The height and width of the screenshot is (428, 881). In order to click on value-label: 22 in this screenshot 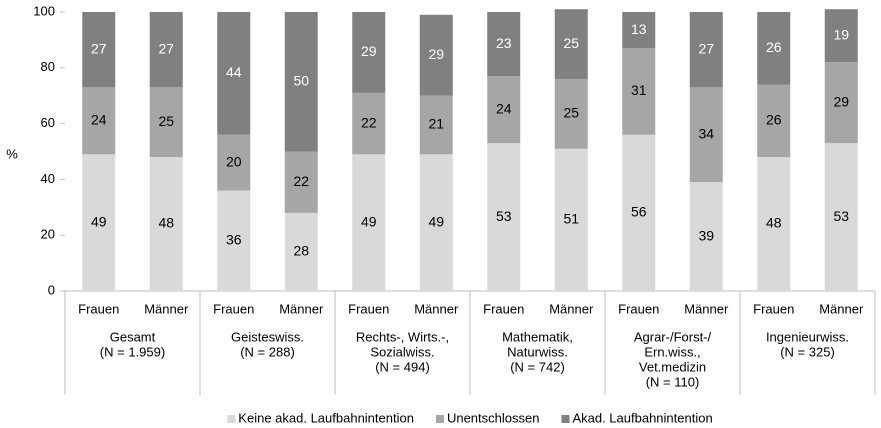, I will do `click(369, 122)`.